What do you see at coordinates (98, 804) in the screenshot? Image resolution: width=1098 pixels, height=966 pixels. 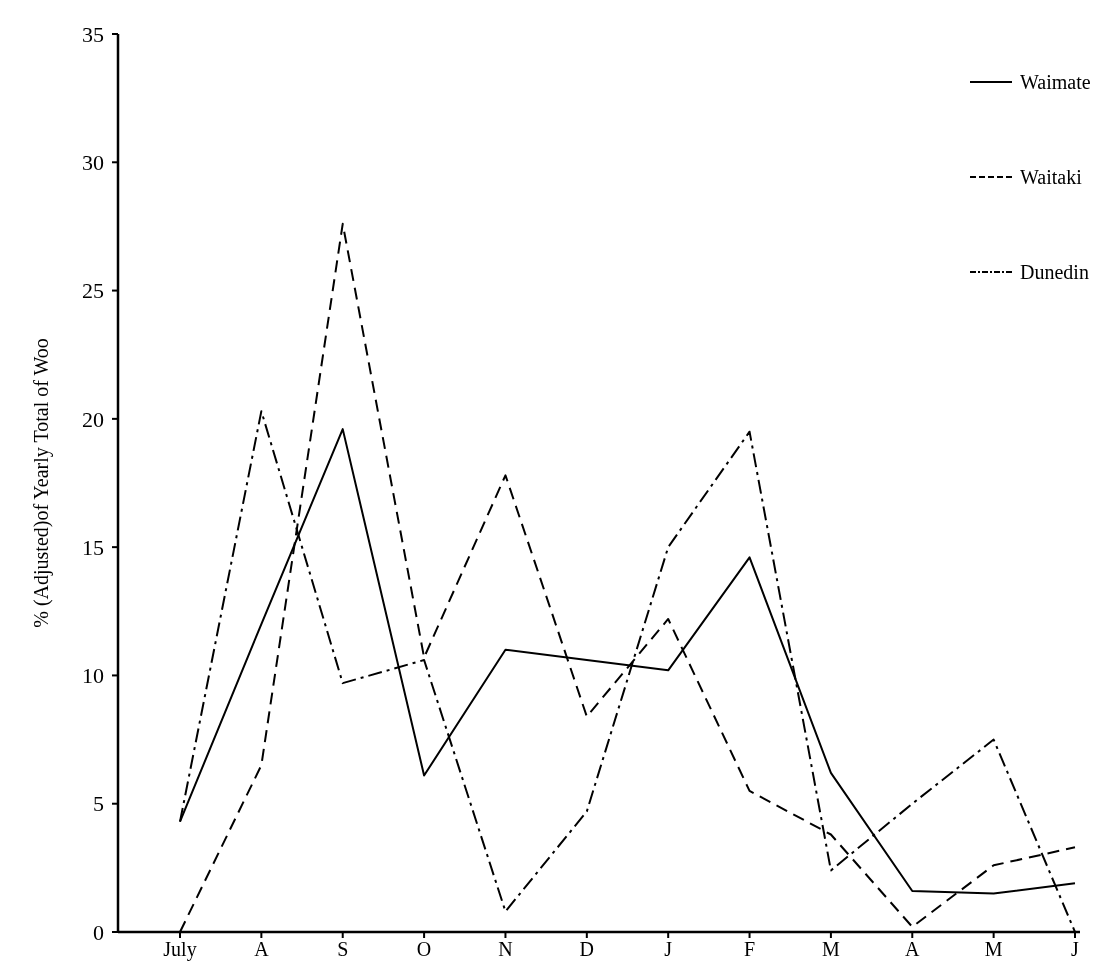 I see `y-tick-label: 5` at bounding box center [98, 804].